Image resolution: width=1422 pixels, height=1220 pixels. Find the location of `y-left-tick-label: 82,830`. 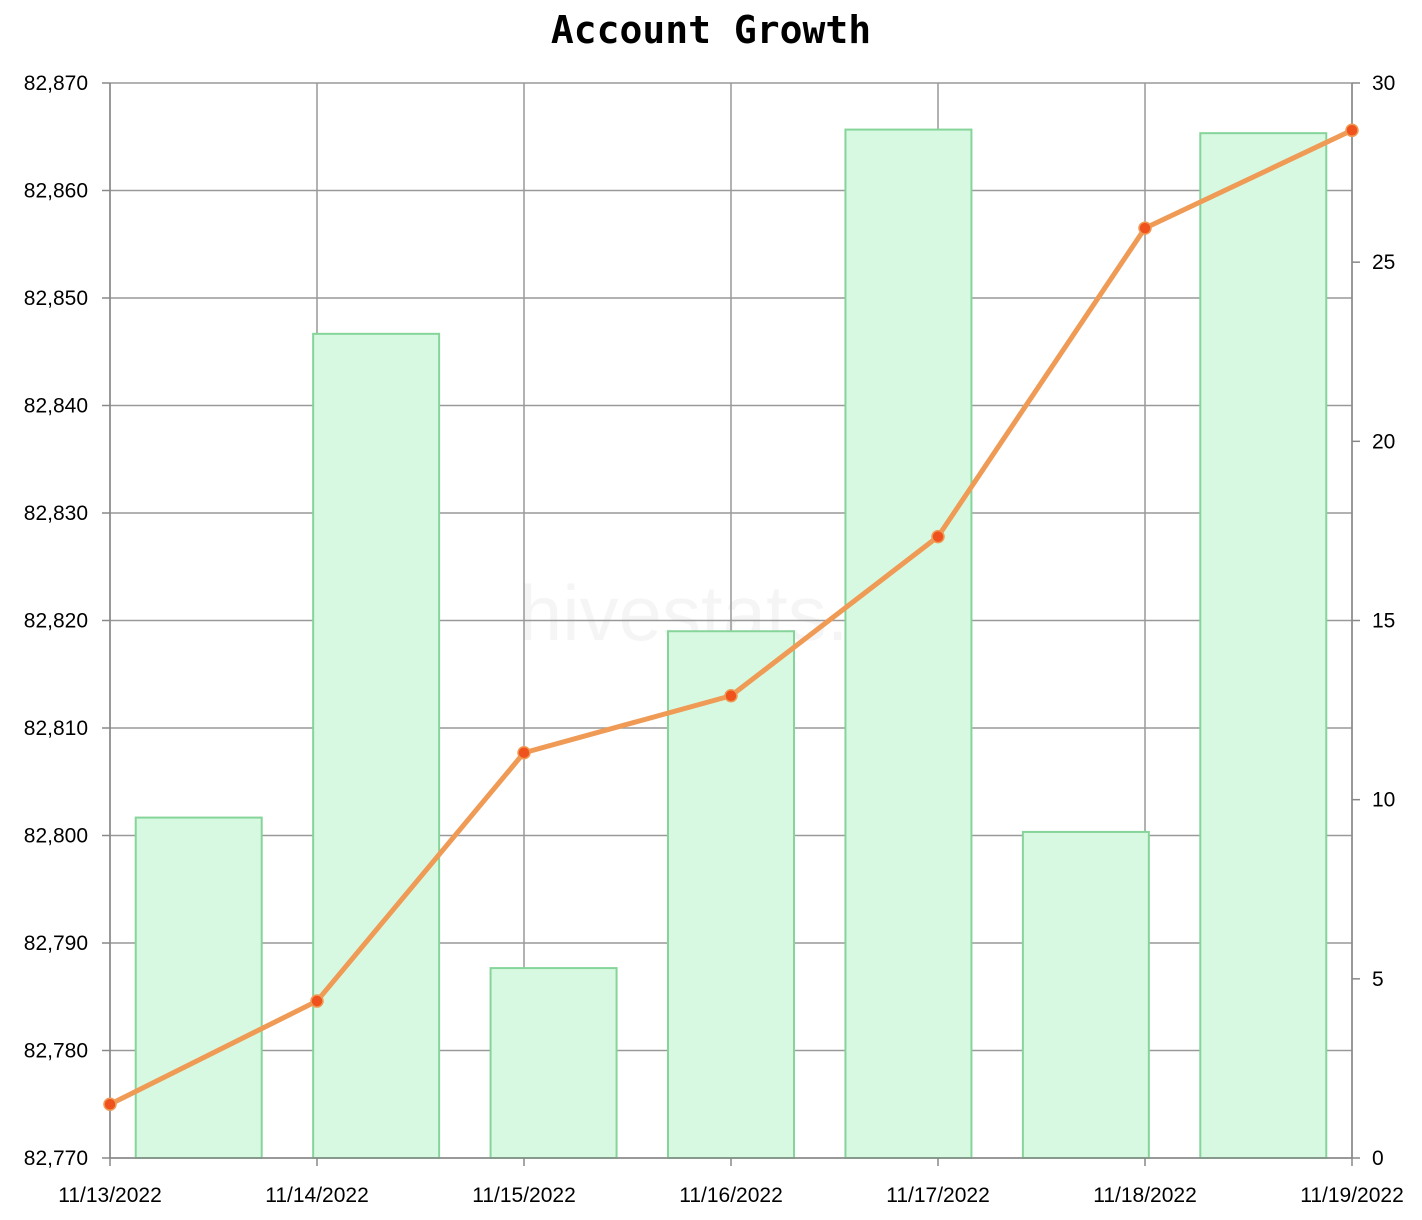

y-left-tick-label: 82,830 is located at coordinates (56, 513).